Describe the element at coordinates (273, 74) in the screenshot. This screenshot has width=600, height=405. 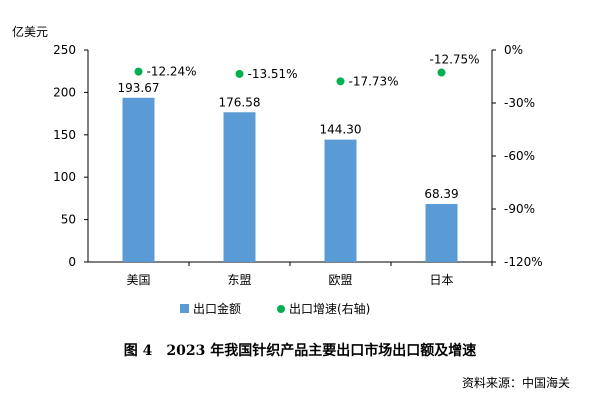
I see `point-label: -13.51%` at that location.